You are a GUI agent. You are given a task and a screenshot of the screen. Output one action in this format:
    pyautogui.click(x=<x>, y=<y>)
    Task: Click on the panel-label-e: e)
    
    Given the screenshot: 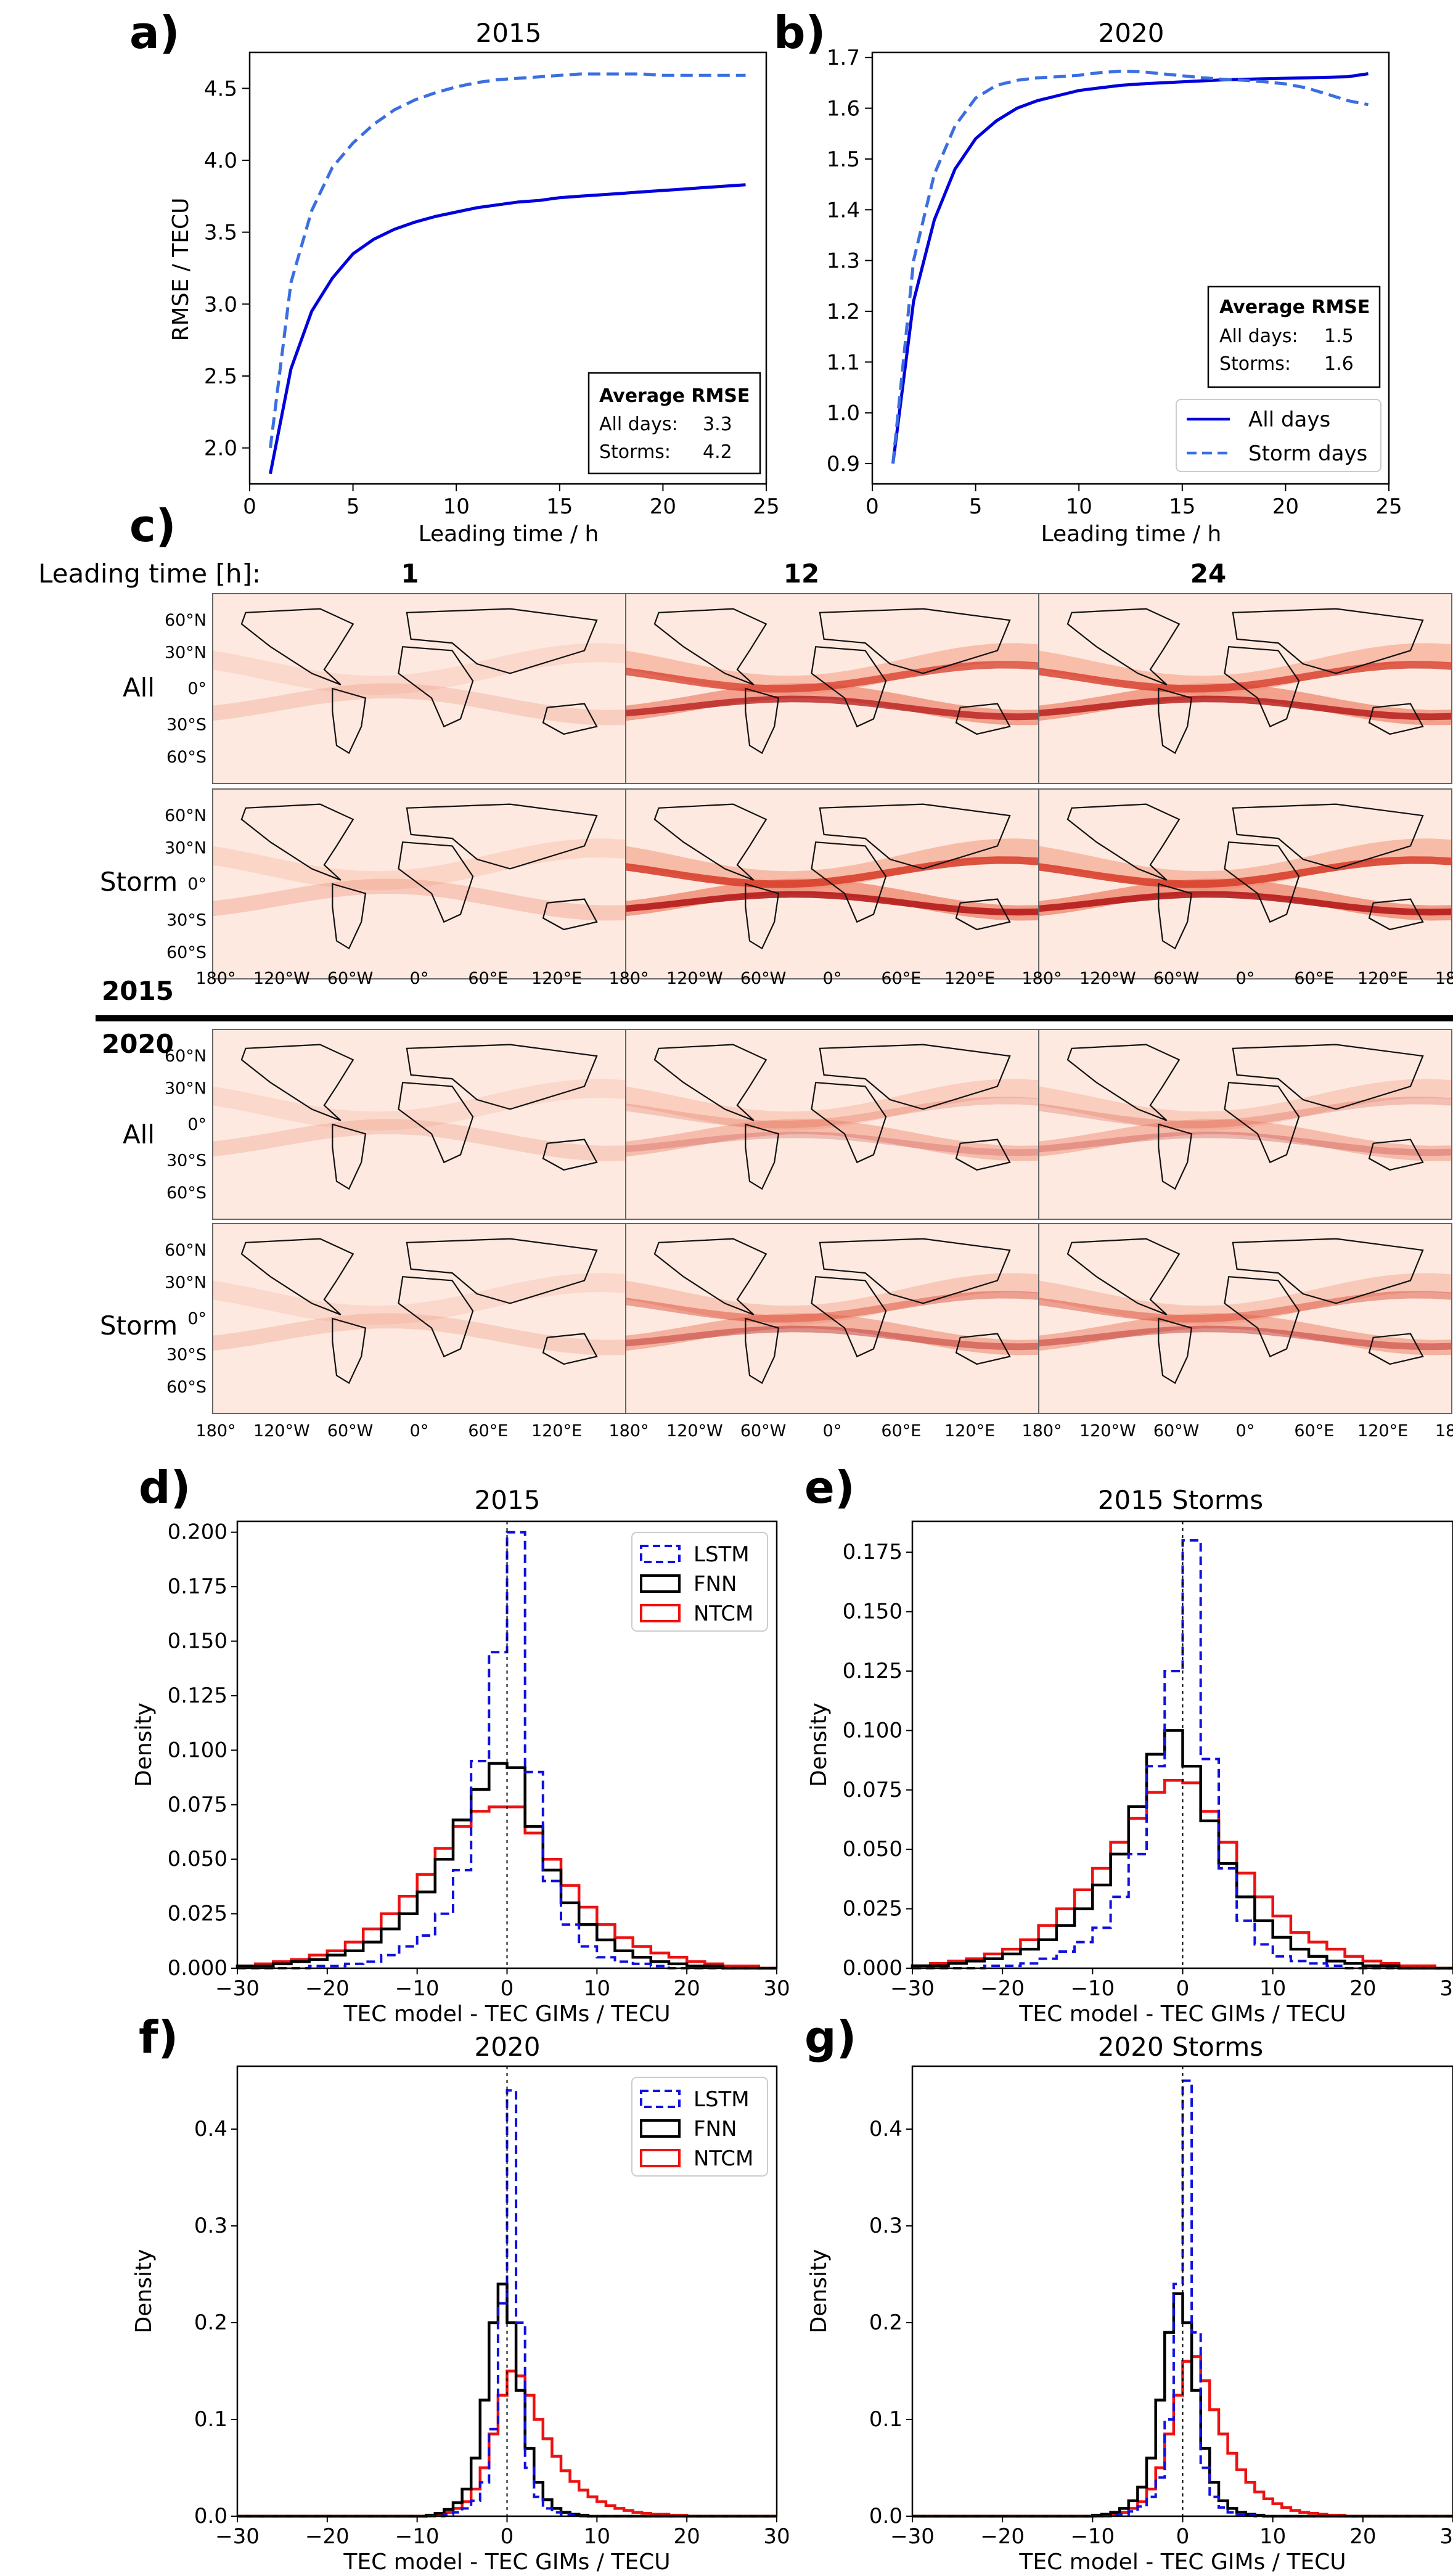 What is the action you would take?
    pyautogui.click(x=829, y=1487)
    